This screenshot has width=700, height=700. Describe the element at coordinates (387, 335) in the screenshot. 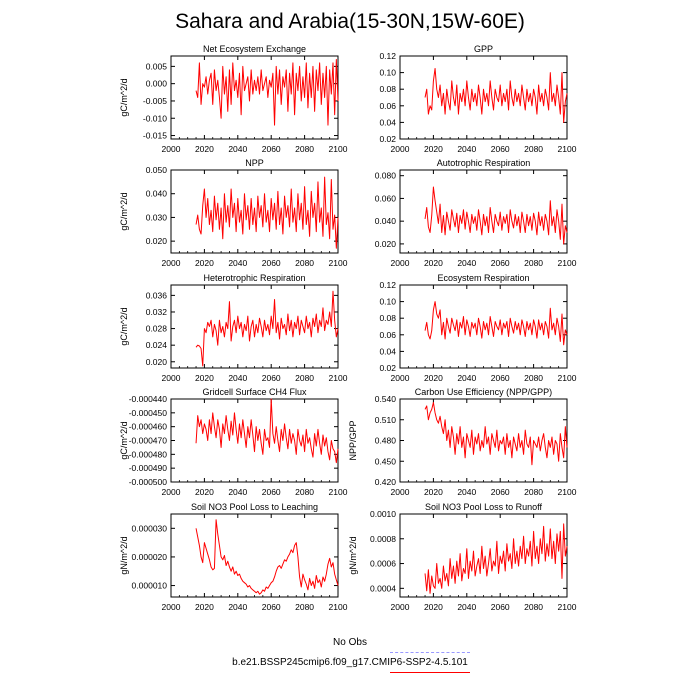

I see `y-tick-label: 0.06` at that location.